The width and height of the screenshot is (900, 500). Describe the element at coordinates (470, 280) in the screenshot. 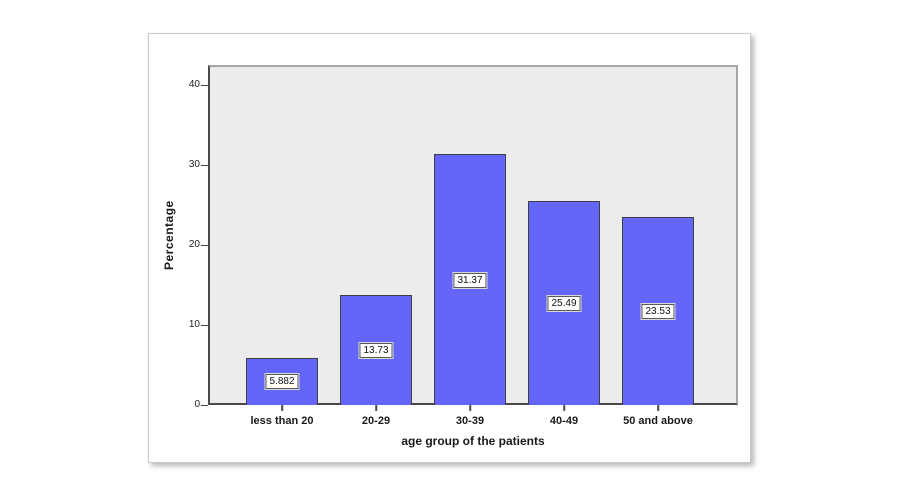

I see `bar-value-label: 31.37` at that location.